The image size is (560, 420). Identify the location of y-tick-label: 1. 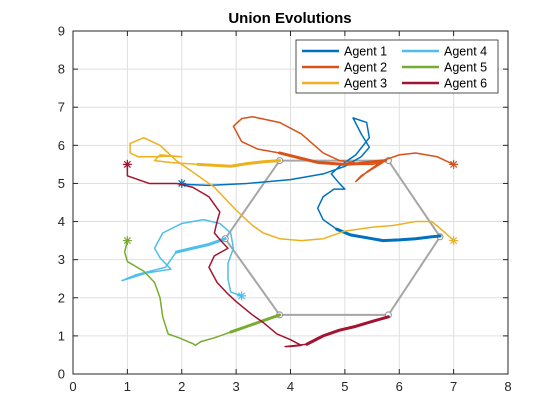
(61, 335).